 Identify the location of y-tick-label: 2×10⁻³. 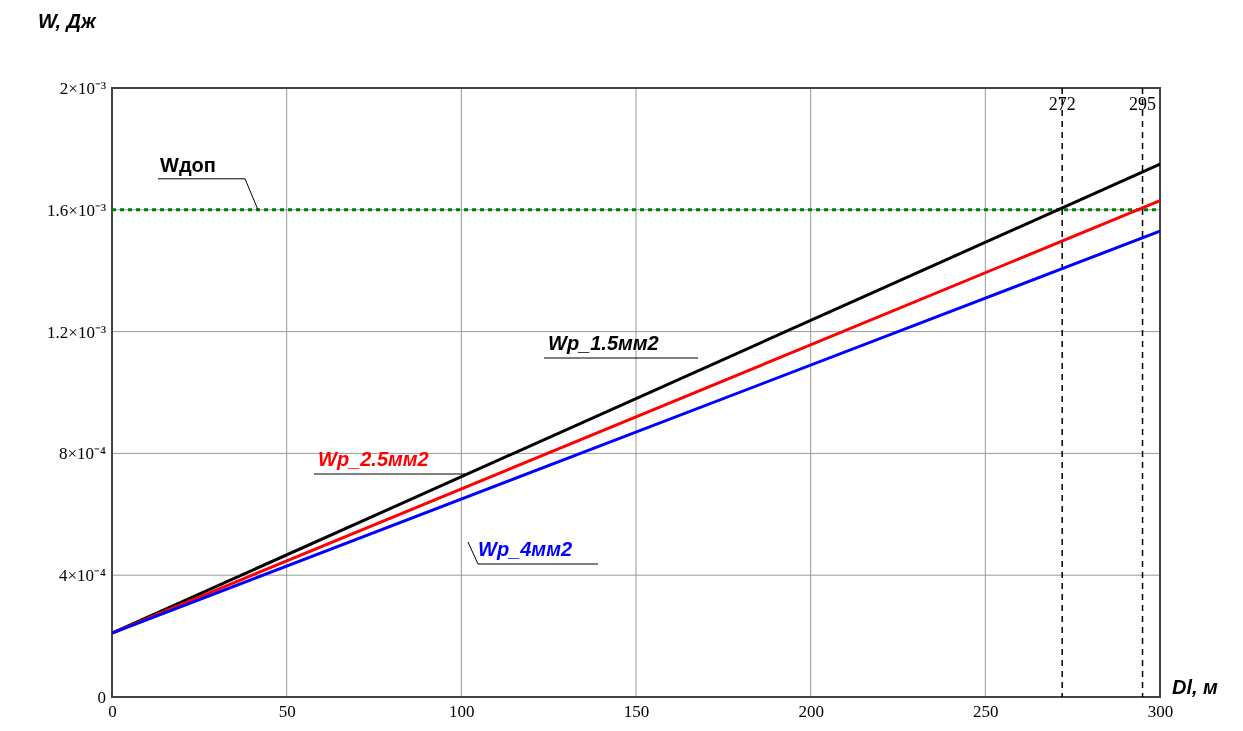
(82, 88).